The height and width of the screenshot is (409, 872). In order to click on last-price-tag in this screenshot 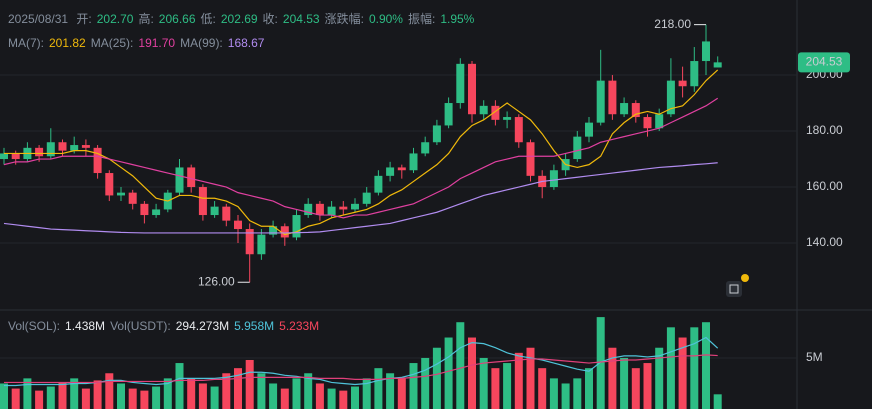, I will do `click(824, 62)`.